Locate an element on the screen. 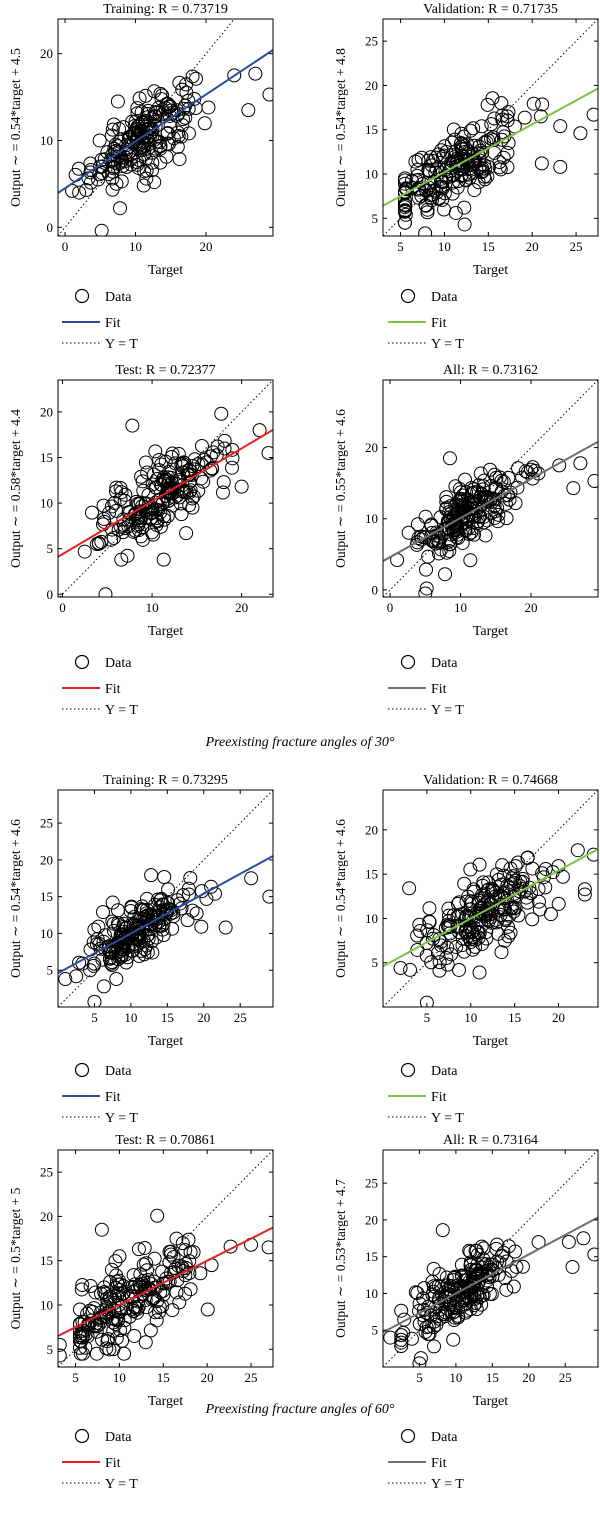  y-tick-label: 20 is located at coordinates (46, 53).